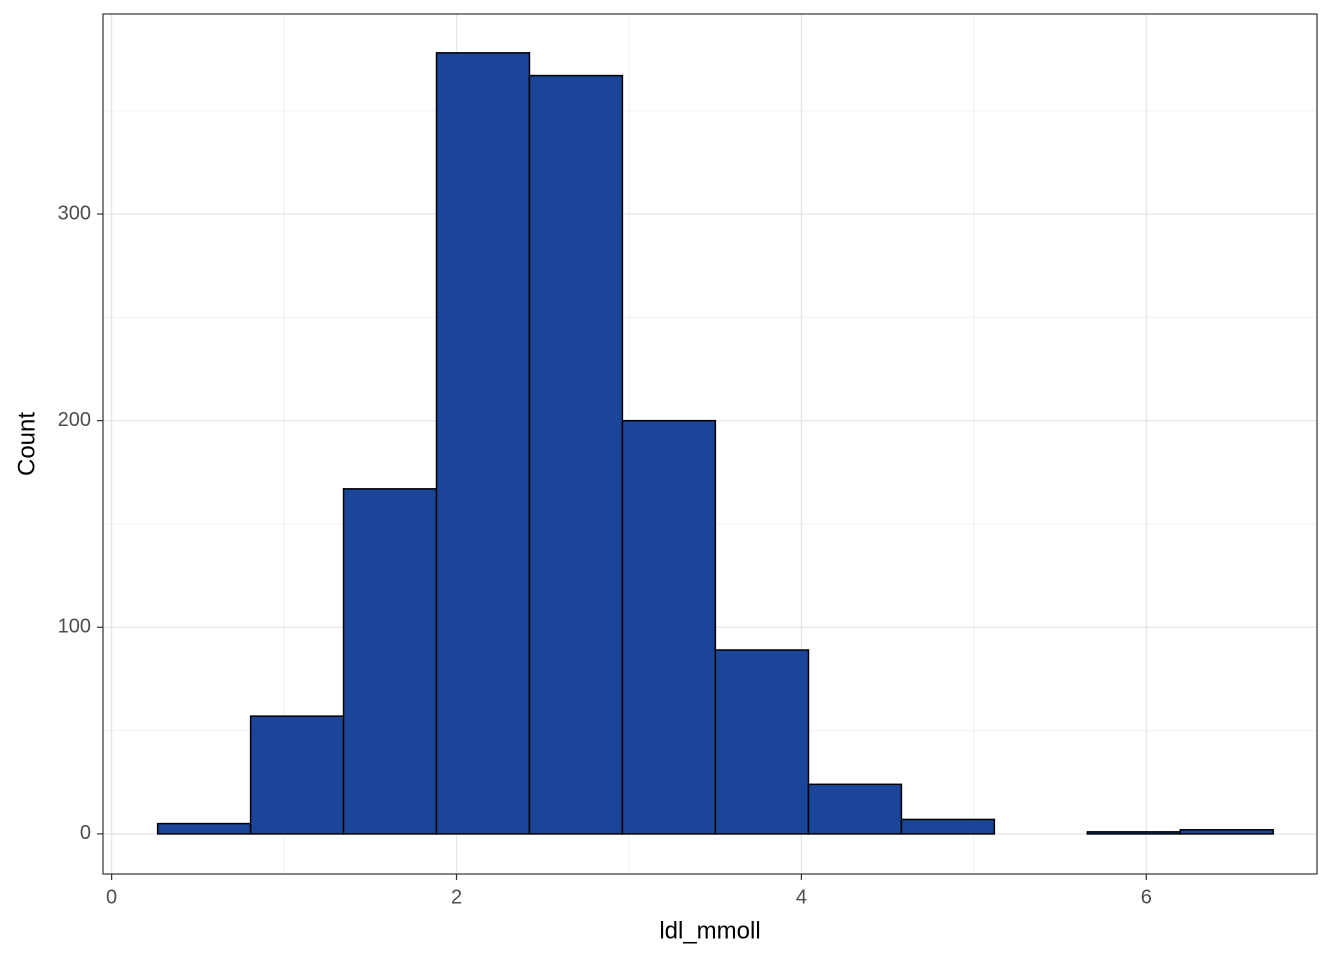  Describe the element at coordinates (111, 897) in the screenshot. I see `x-tick-label: 0` at that location.